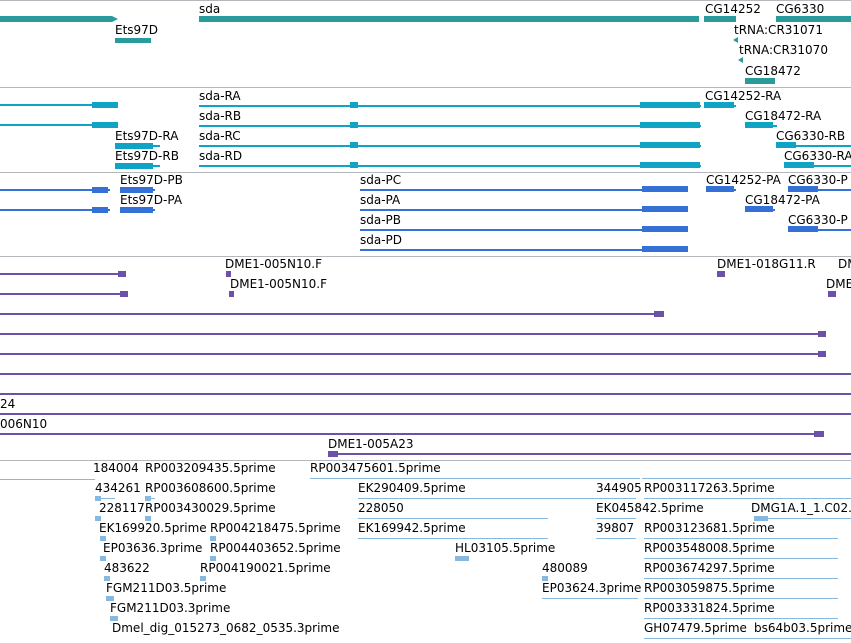 Image resolution: width=851 pixels, height=643 pixels. I want to click on protein-label: sda-PB, so click(381, 220).